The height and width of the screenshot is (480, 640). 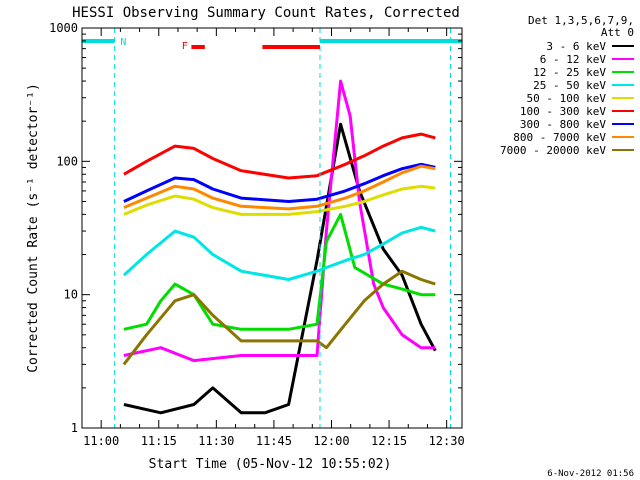 I want to click on x-tick-label: 11:15, so click(x=159, y=441).